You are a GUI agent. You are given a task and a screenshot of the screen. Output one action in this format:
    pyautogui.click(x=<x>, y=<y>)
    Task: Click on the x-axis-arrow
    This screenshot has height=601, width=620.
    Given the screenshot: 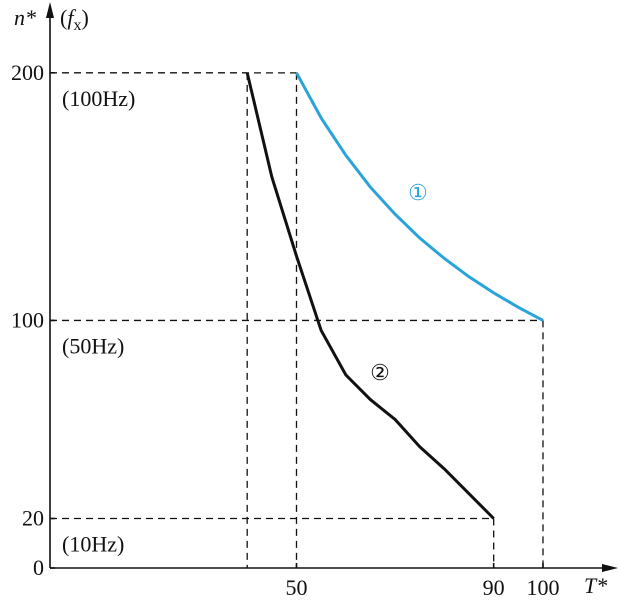 What is the action you would take?
    pyautogui.click(x=610, y=568)
    